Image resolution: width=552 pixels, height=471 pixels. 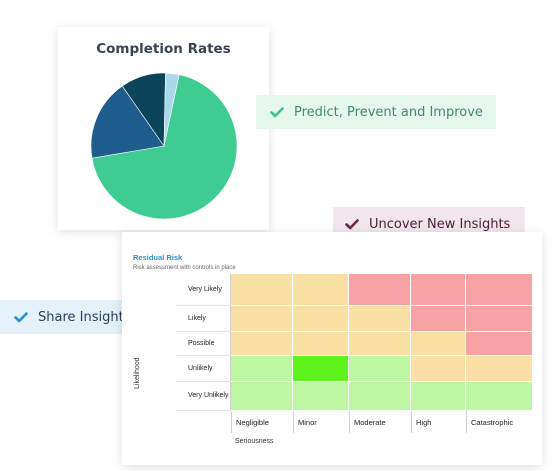 I want to click on risk-cell-bright-green, so click(x=321, y=369).